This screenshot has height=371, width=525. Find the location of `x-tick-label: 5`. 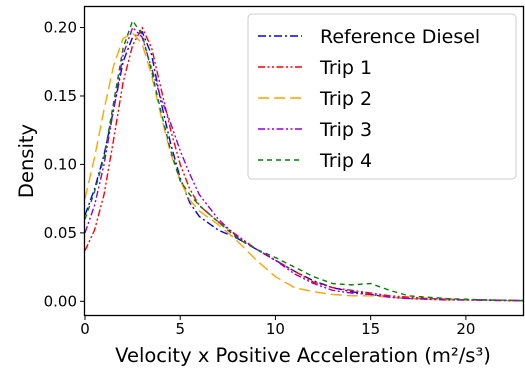

x-tick-label: 5 is located at coordinates (180, 329).